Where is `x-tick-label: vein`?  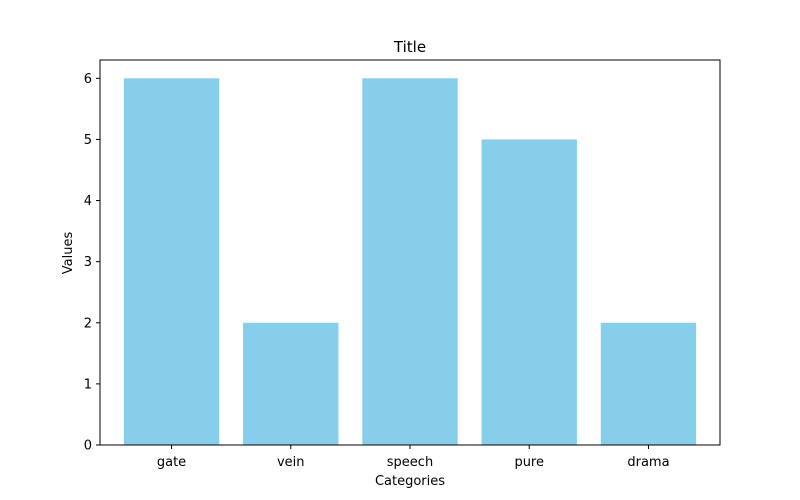
x-tick-label: vein is located at coordinates (291, 462).